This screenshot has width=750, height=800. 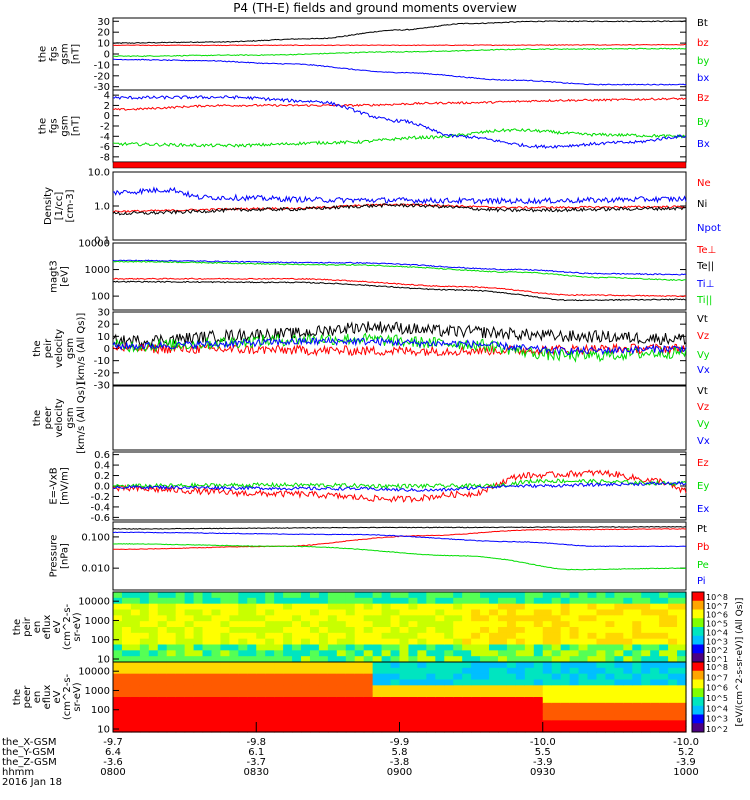 I want to click on colorbar-segment-peir_en, so click(x=698, y=605).